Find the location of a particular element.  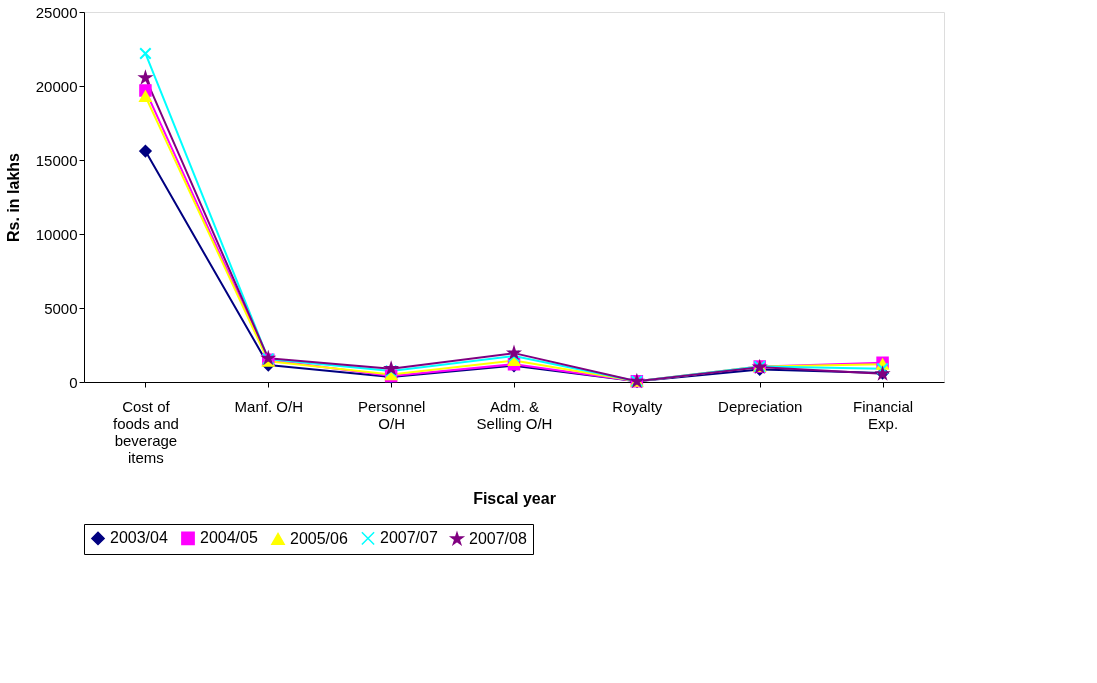

x-tick-label: Cost of foods and beverage items is located at coordinates (145, 431).